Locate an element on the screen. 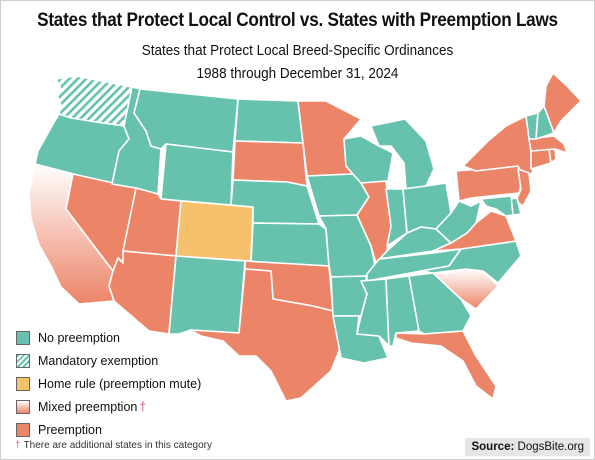 Image resolution: width=595 pixels, height=460 pixels. state-texas is located at coordinates (266, 335).